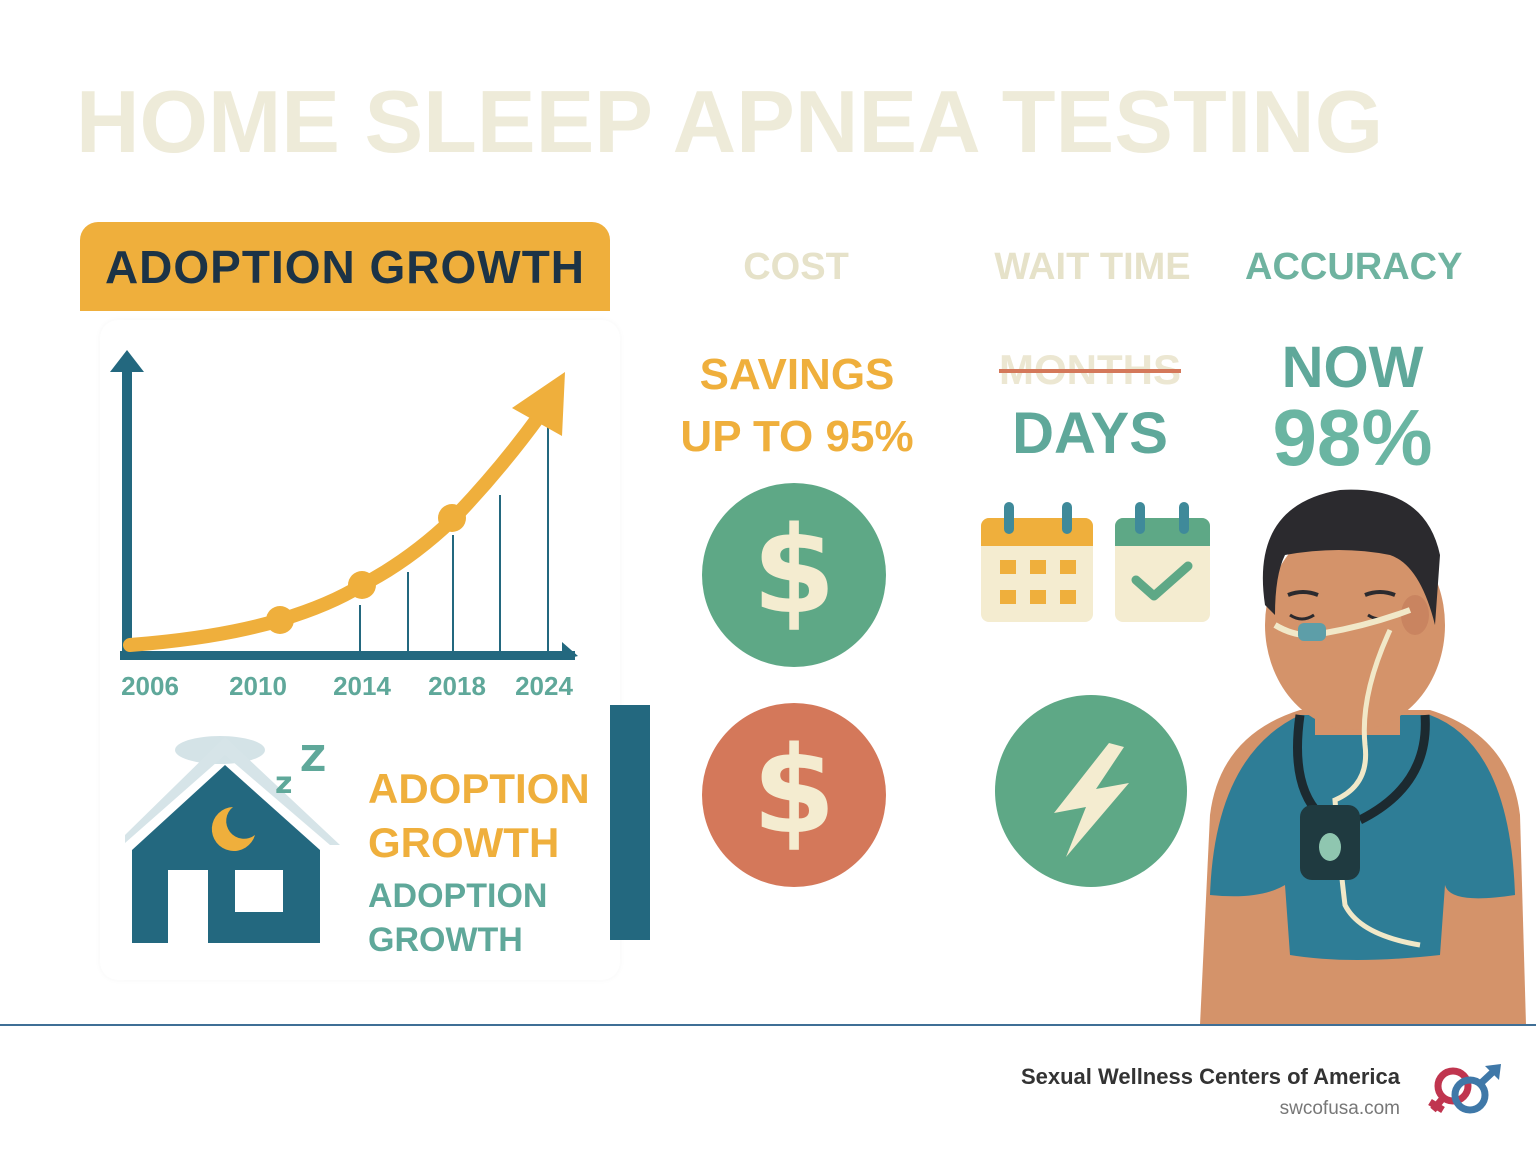 The height and width of the screenshot is (1154, 1536). Describe the element at coordinates (457, 686) in the screenshot. I see `x-tick-label: 2018` at that location.